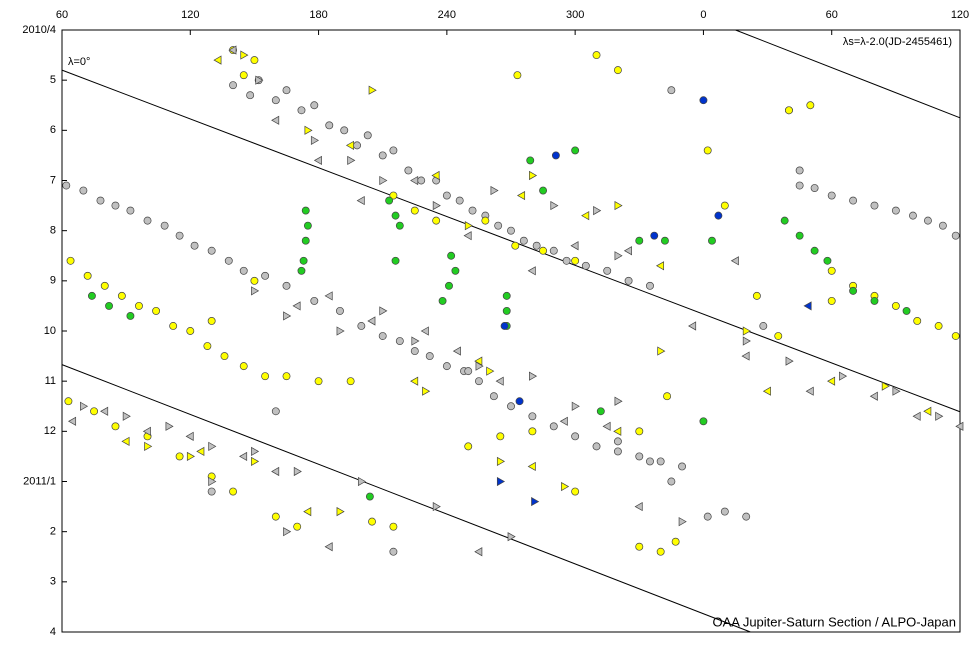 The height and width of the screenshot is (650, 980). I want to click on x-tick-label: 240, so click(447, 15).